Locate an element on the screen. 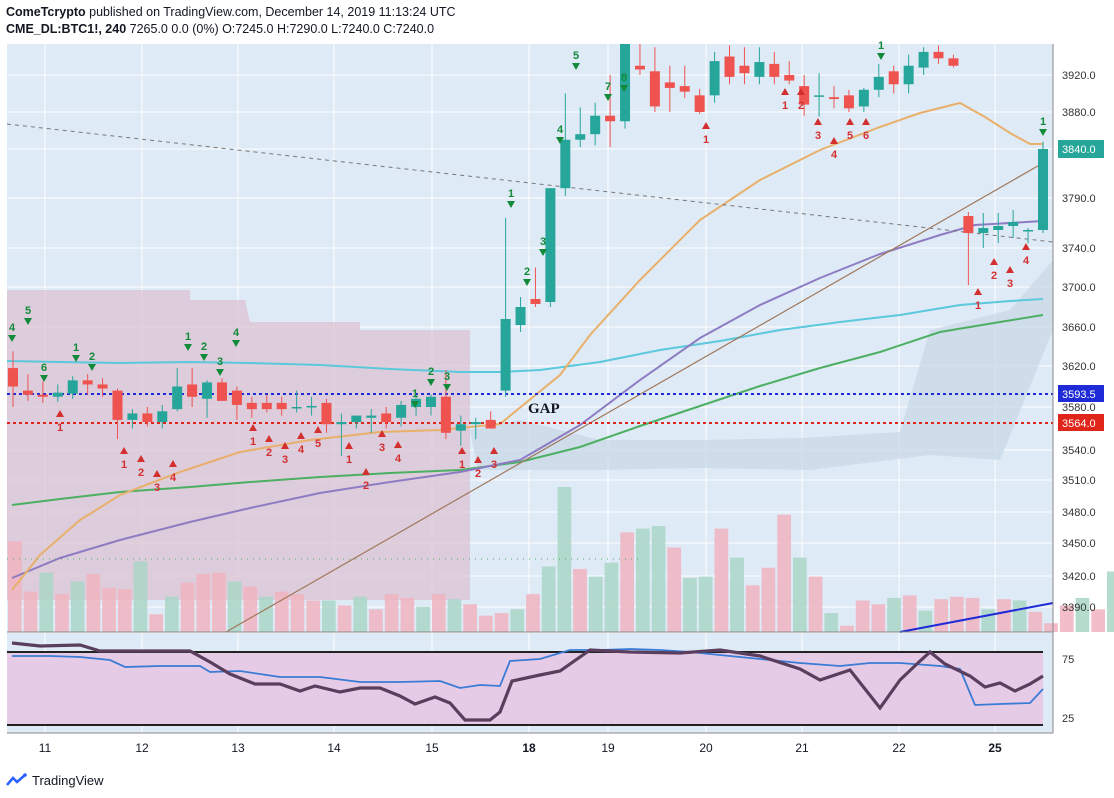 The width and height of the screenshot is (1114, 798). publisher-name: ComeTcrypto is located at coordinates (46, 12).